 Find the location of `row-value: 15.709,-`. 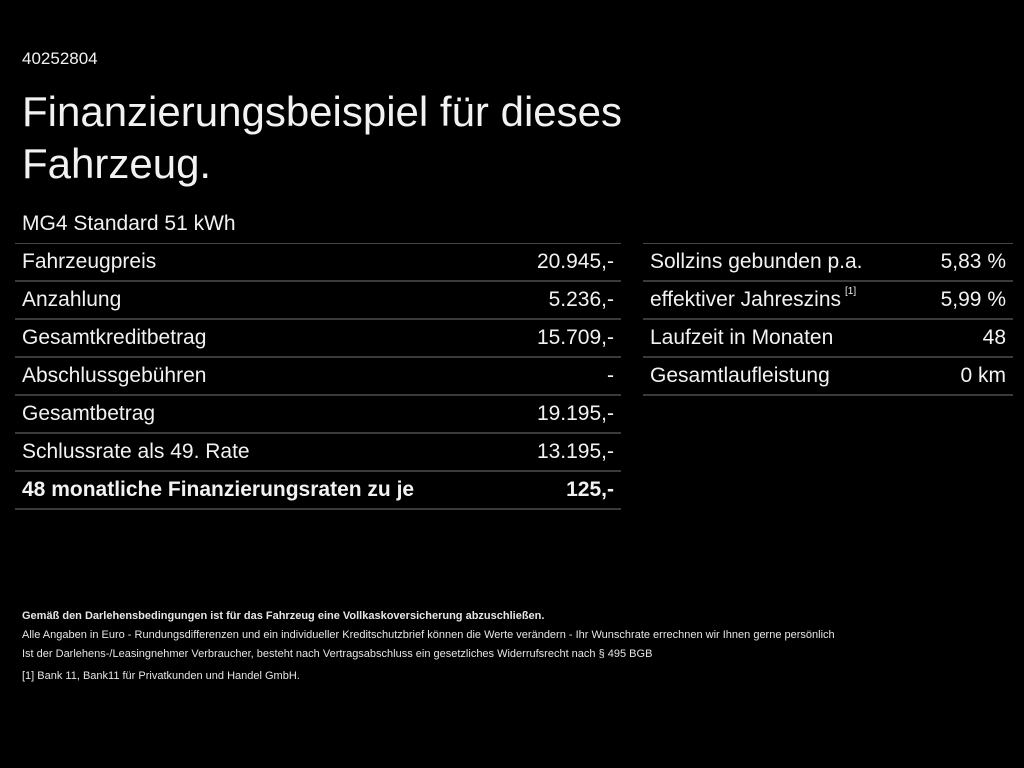

row-value: 15.709,- is located at coordinates (575, 337).